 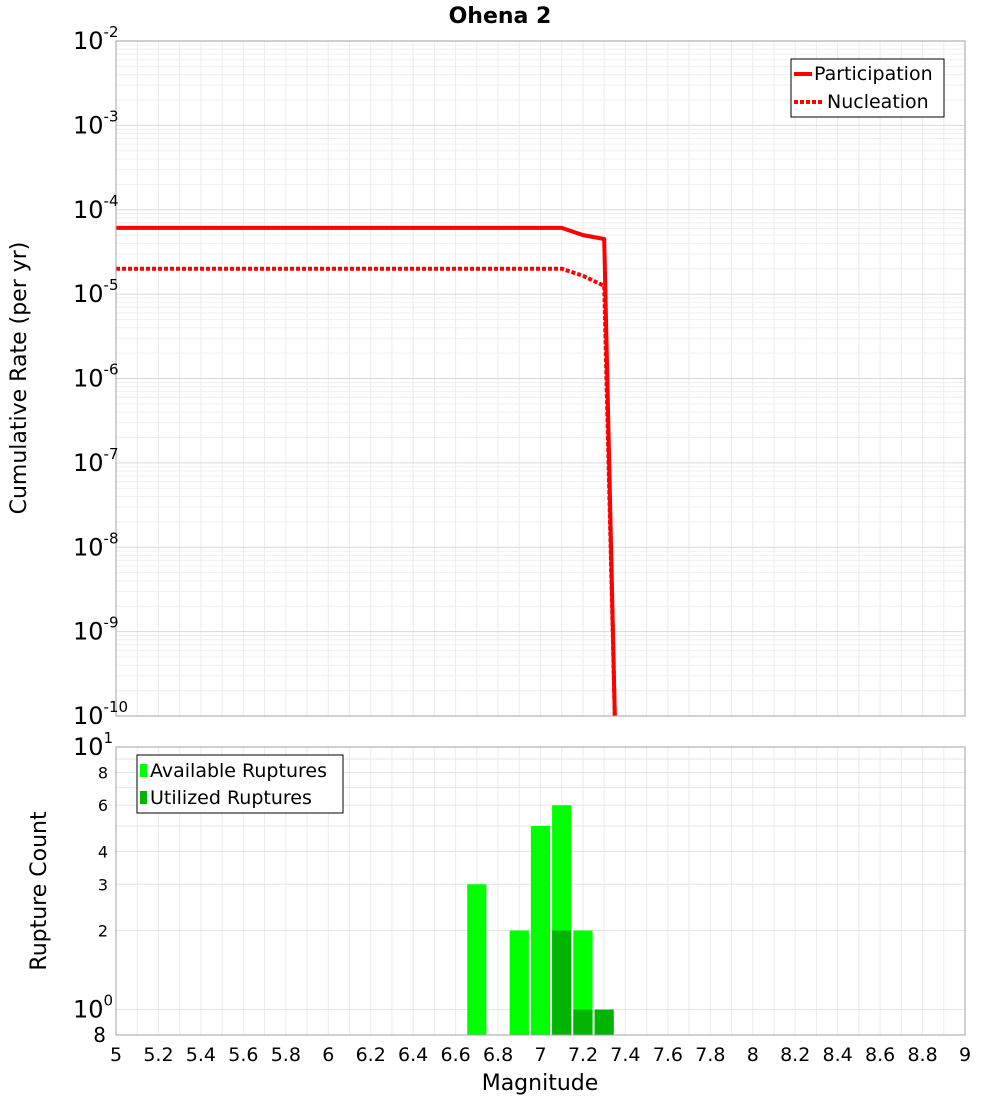 I want to click on legend-utilized-swatch, so click(x=143, y=797).